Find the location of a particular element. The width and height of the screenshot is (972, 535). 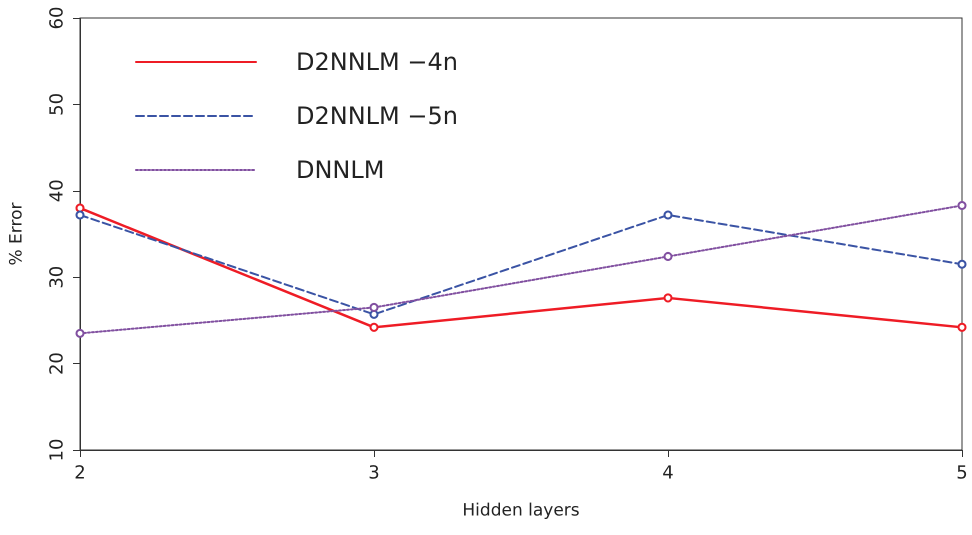

legend-label: D2NNLM −4n is located at coordinates (377, 62).